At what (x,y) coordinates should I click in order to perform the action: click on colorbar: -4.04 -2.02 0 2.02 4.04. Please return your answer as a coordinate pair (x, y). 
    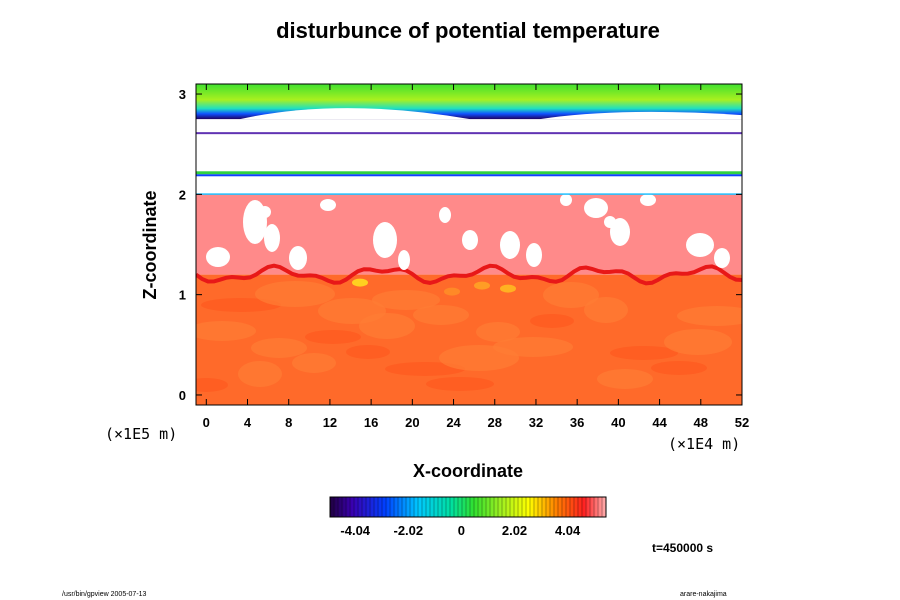
    Looking at the image, I should click on (468, 517).